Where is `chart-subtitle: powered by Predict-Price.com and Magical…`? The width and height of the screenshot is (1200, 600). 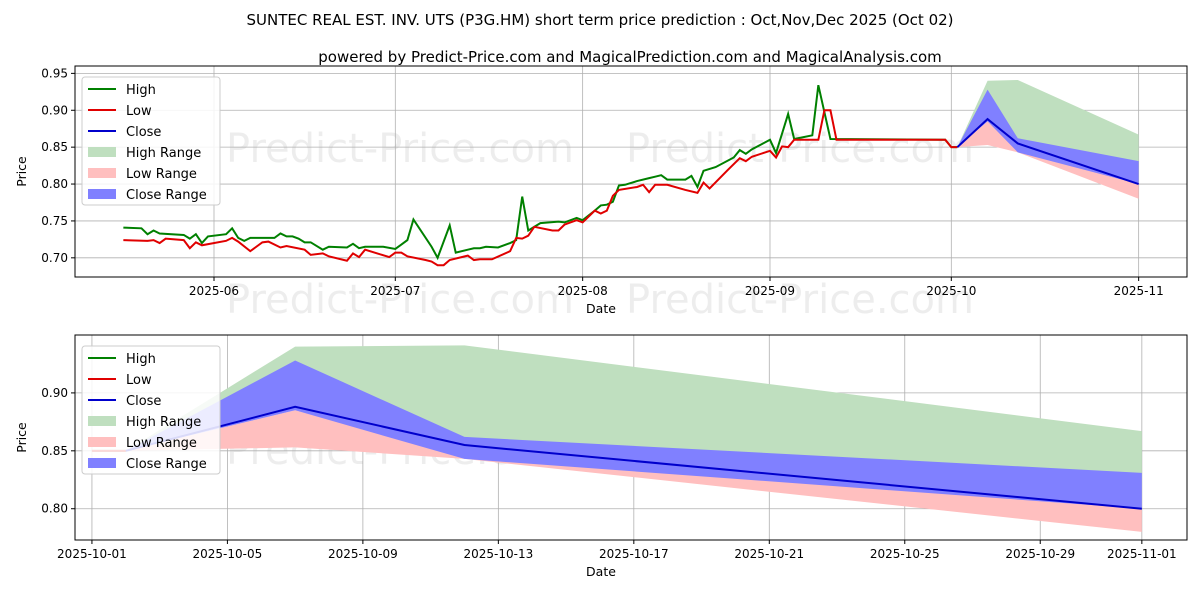
chart-subtitle: powered by Predict-Price.com and Magical… is located at coordinates (630, 57).